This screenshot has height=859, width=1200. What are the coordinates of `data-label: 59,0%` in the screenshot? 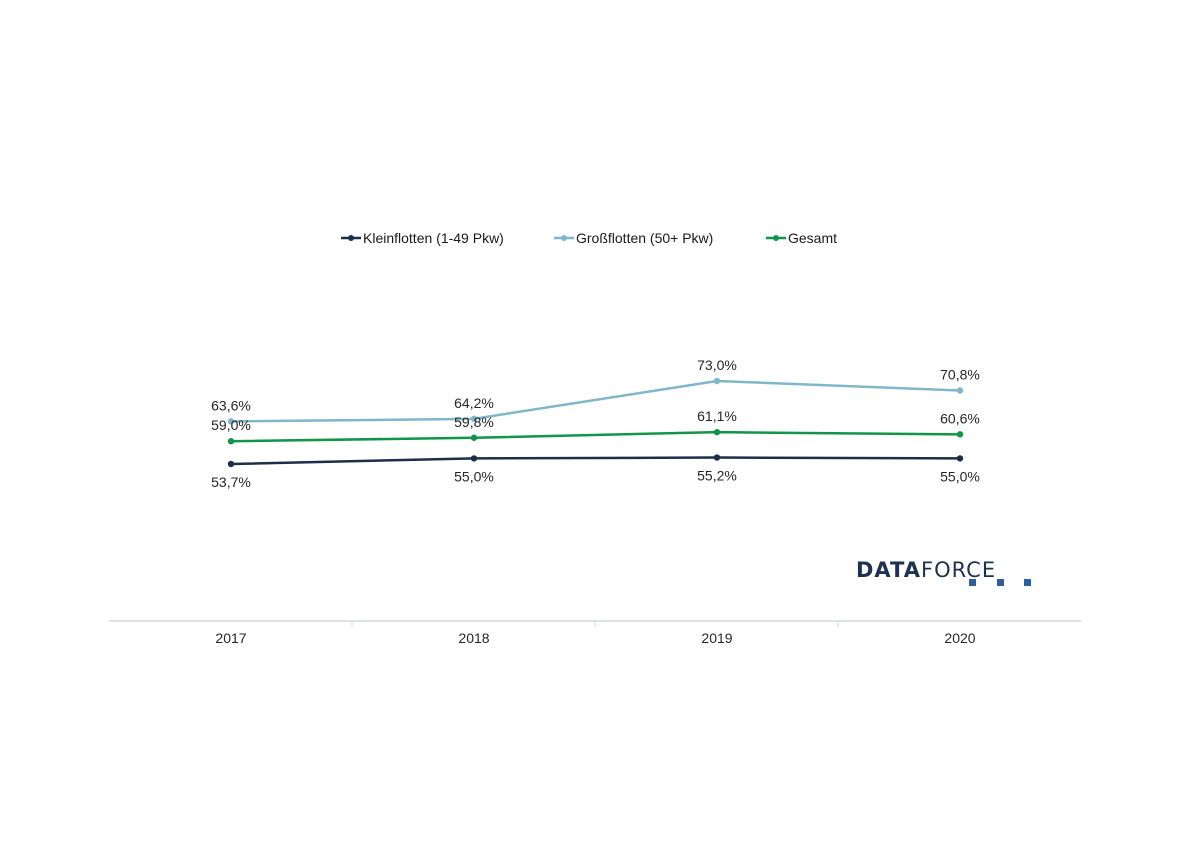 It's located at (231, 425).